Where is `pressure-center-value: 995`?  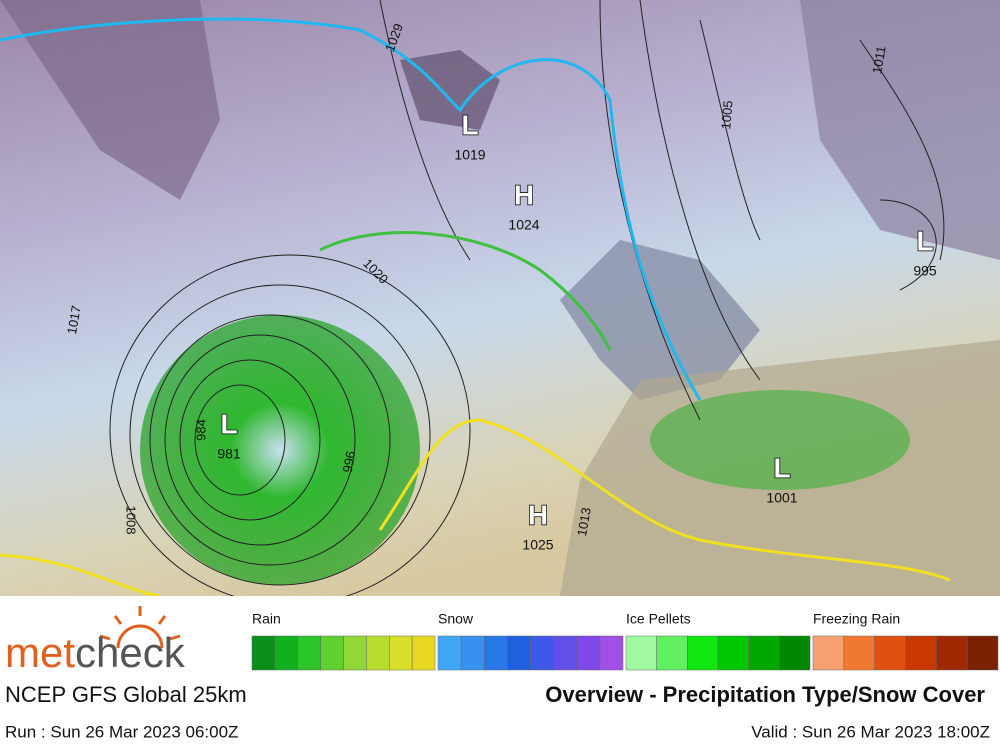 pressure-center-value: 995 is located at coordinates (925, 271).